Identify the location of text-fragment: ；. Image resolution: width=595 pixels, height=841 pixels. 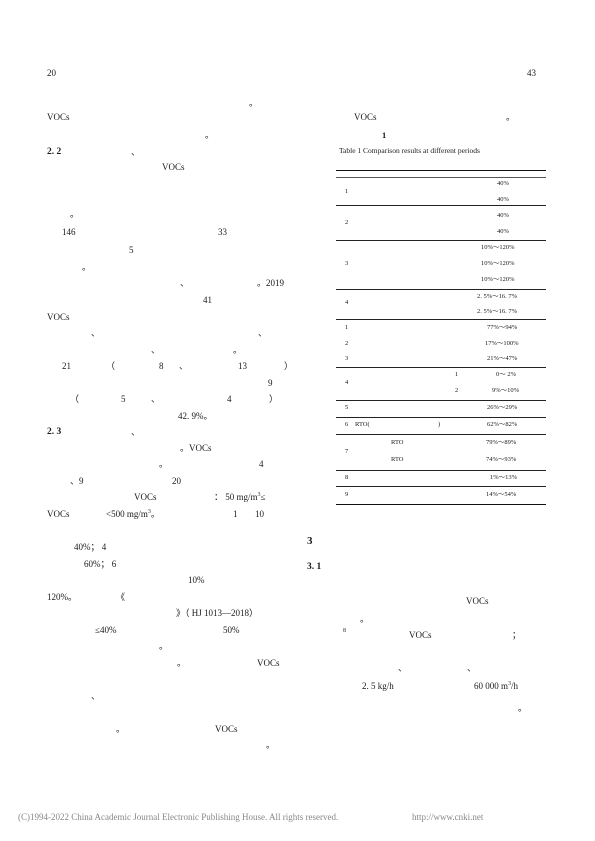
(517, 635).